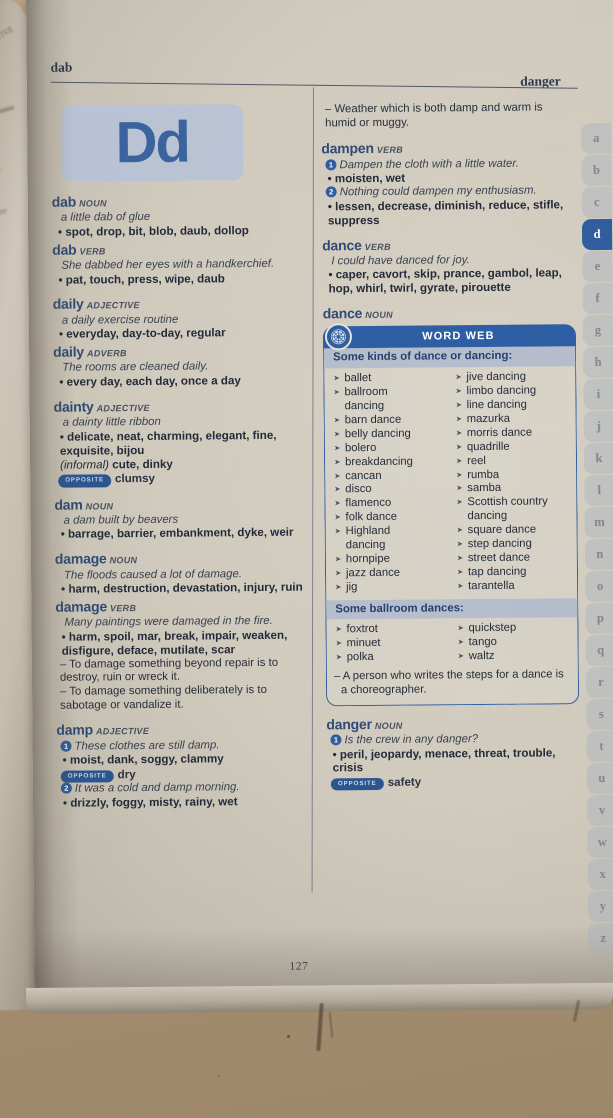  Describe the element at coordinates (596, 202) in the screenshot. I see `alphabet-tab-c: c` at that location.